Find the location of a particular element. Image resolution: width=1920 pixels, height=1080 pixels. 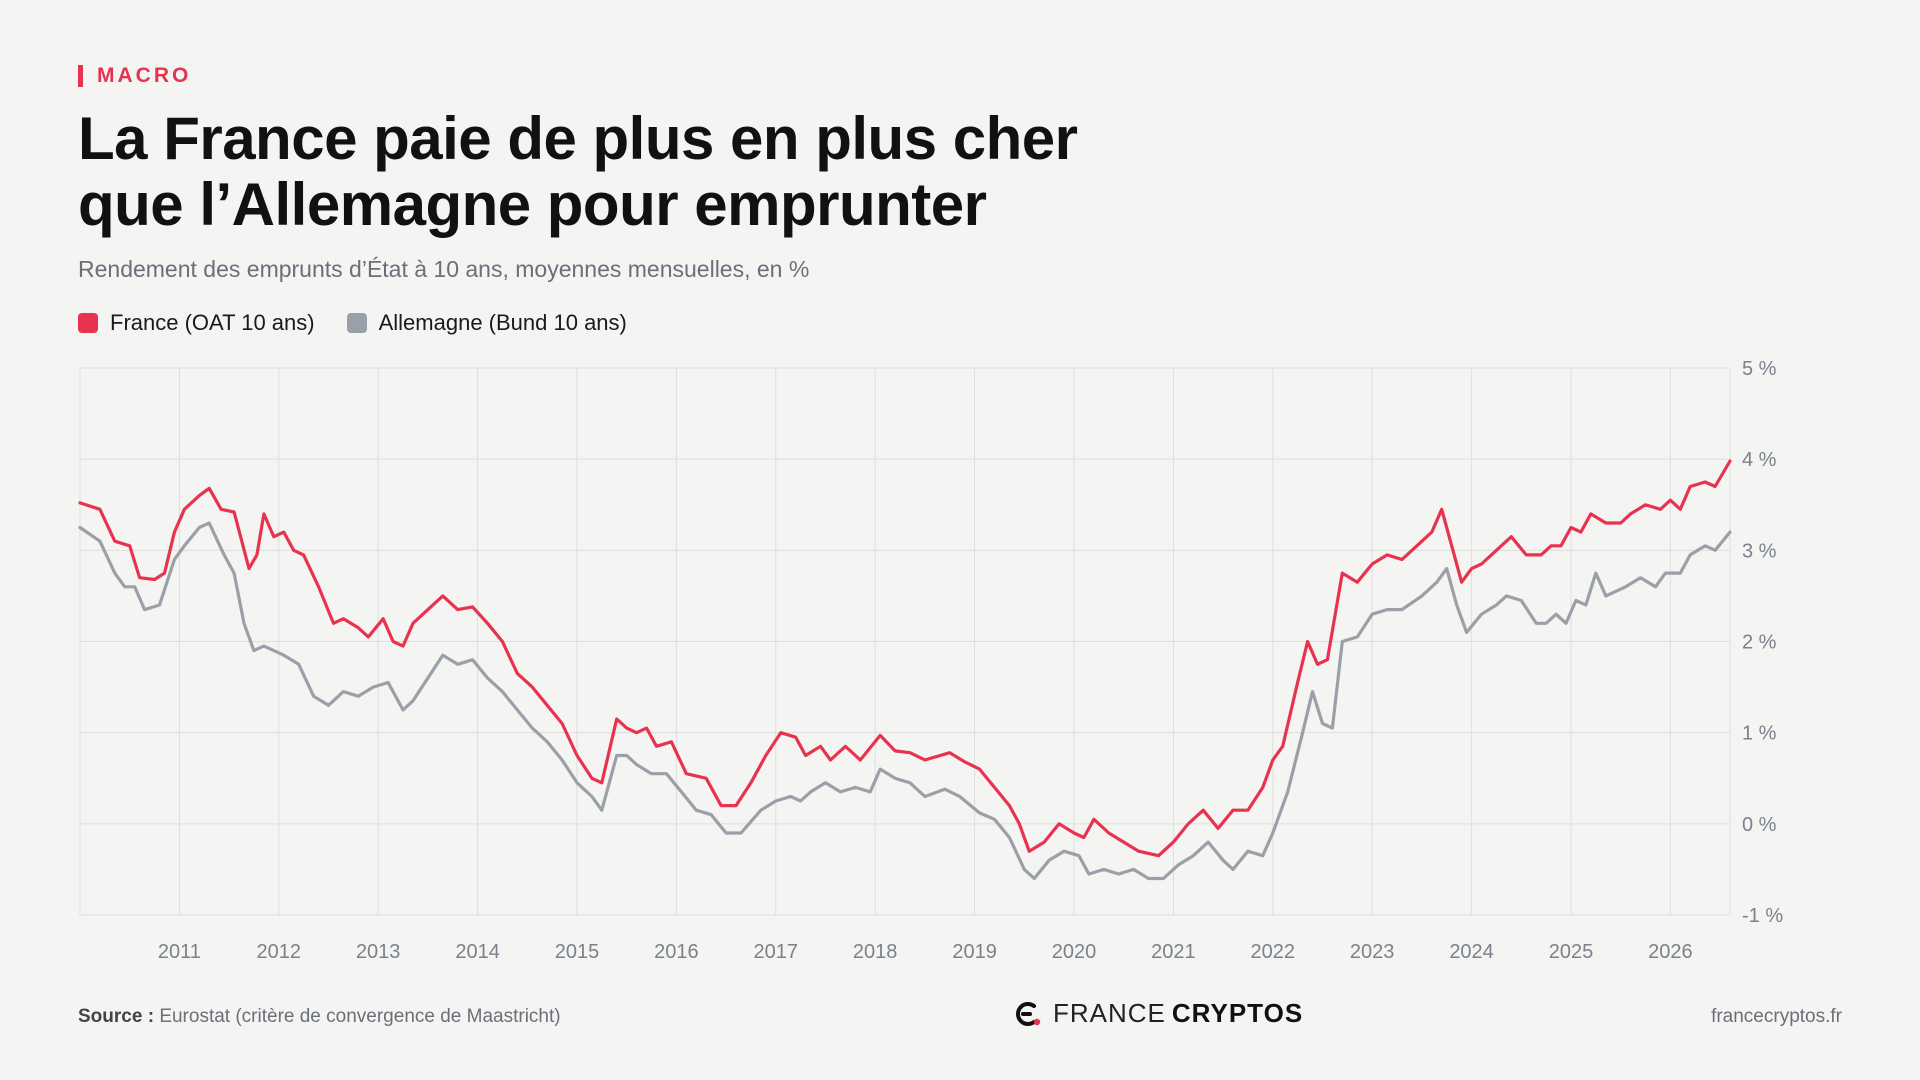

legend-item-germany: Allemagne (Bund 10 ans) is located at coordinates (486, 323).